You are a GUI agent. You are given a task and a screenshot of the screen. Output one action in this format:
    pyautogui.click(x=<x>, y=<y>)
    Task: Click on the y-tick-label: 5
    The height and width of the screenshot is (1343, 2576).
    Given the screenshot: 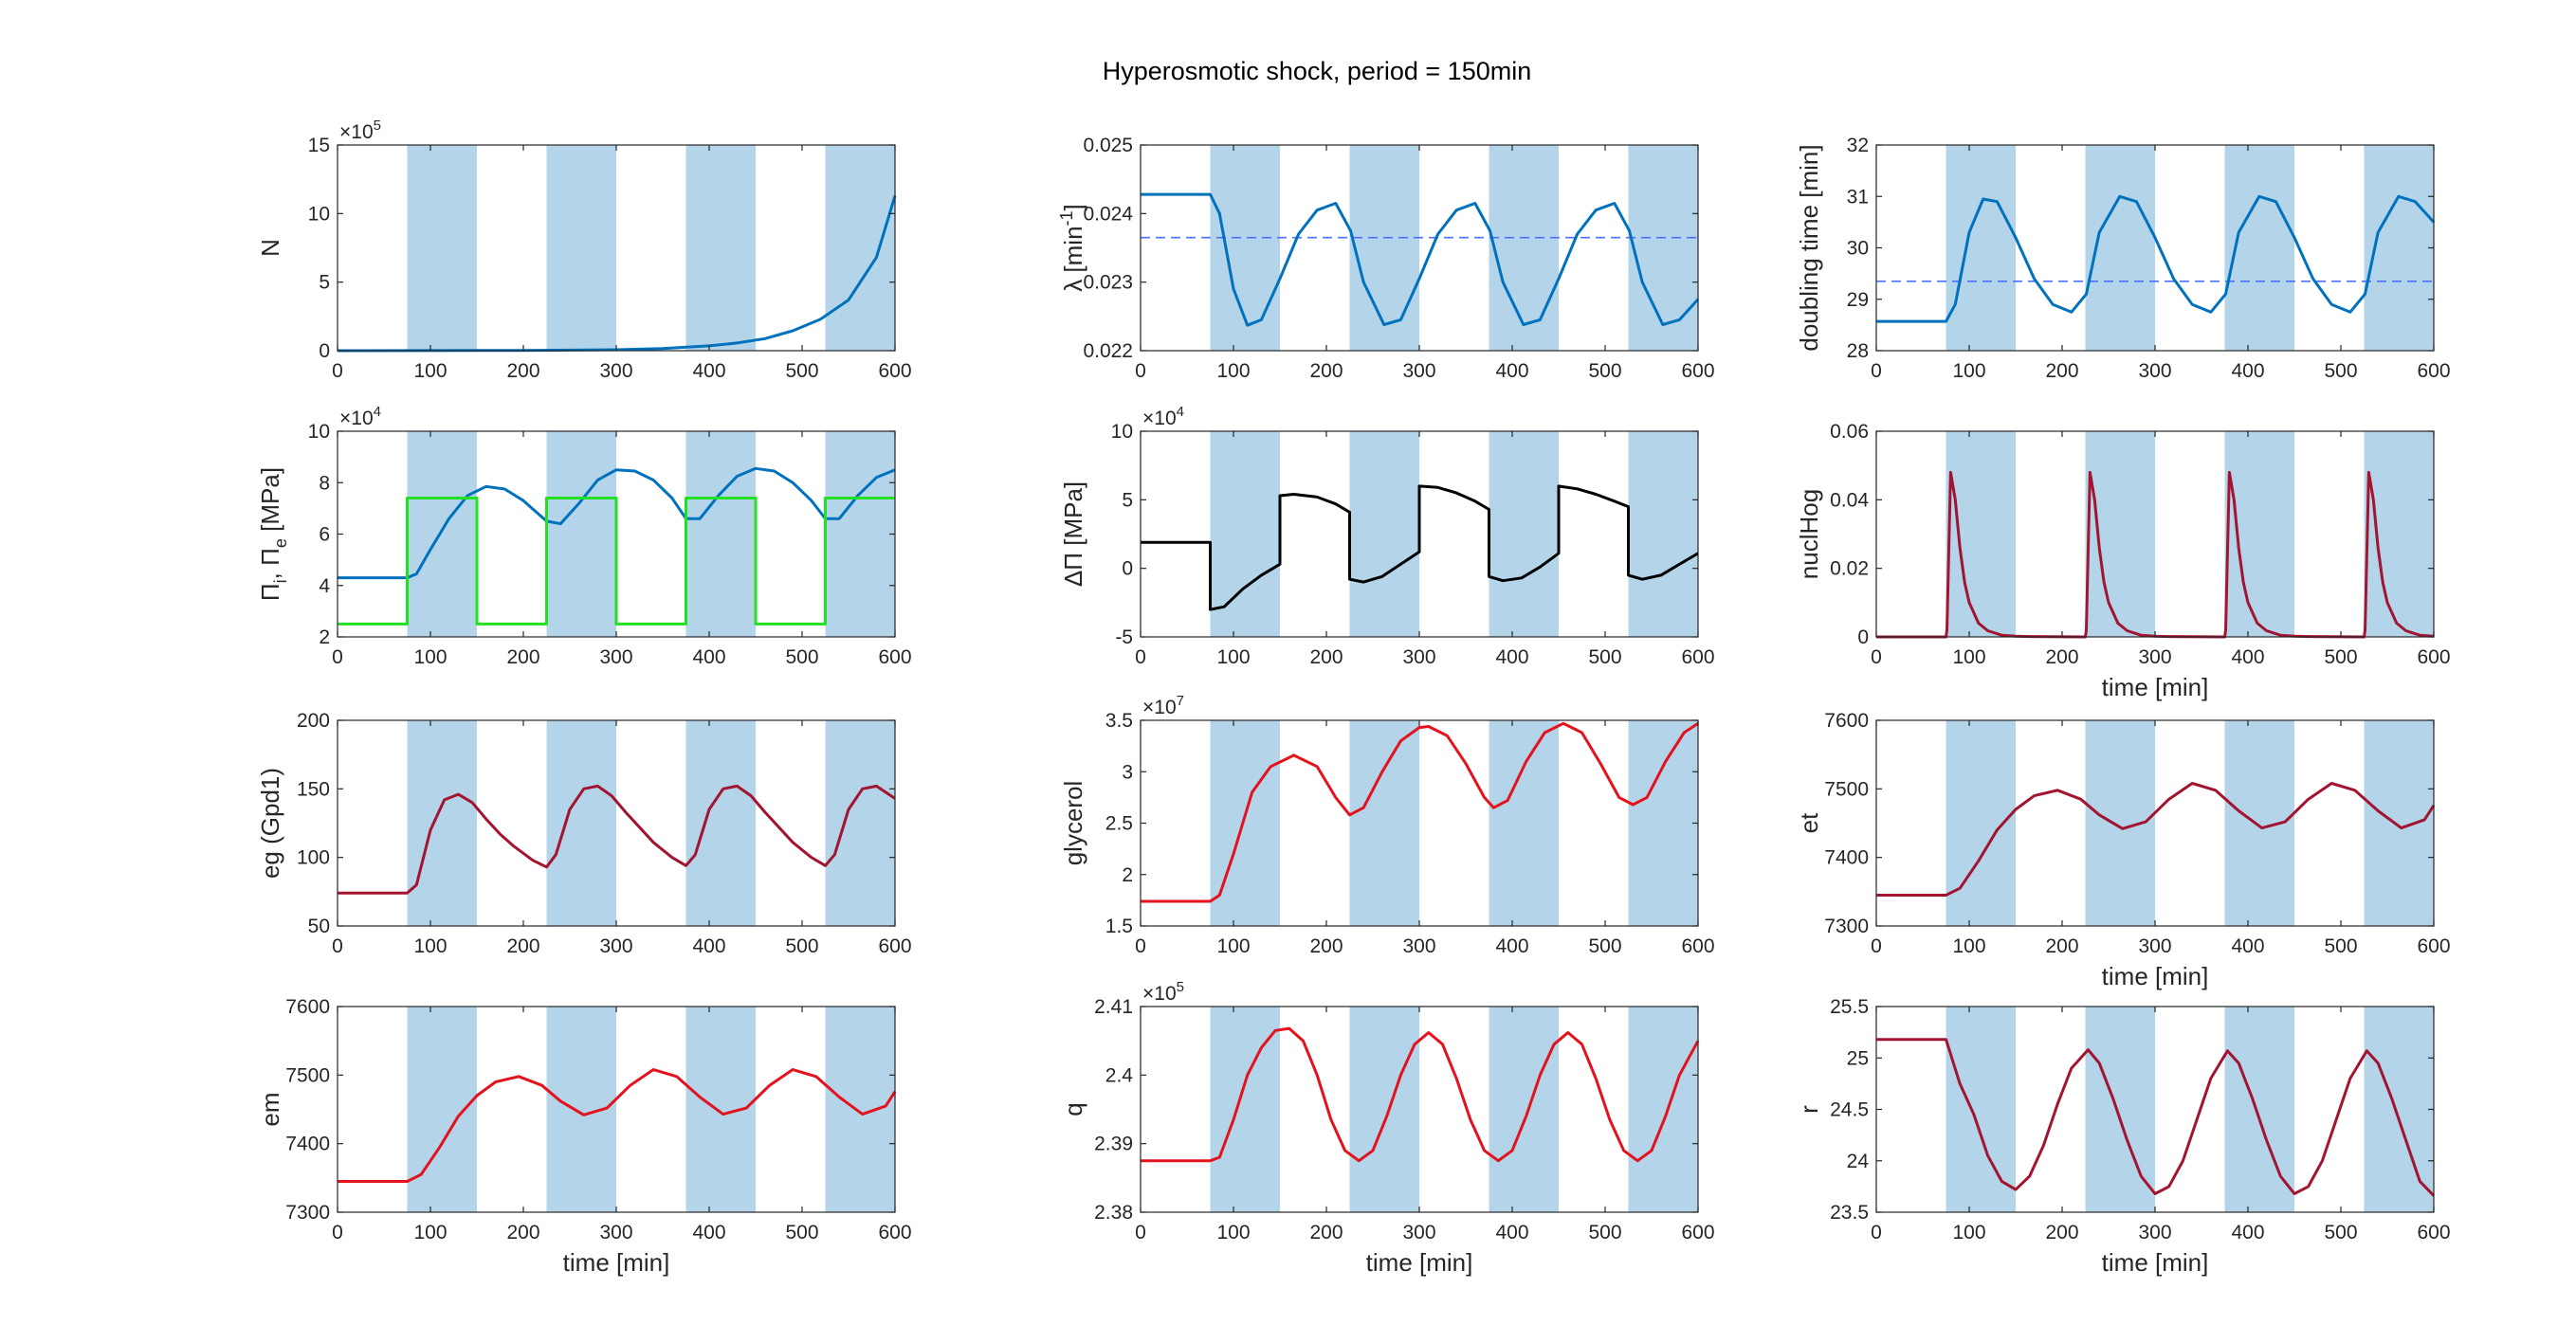 What is the action you would take?
    pyautogui.click(x=1127, y=500)
    